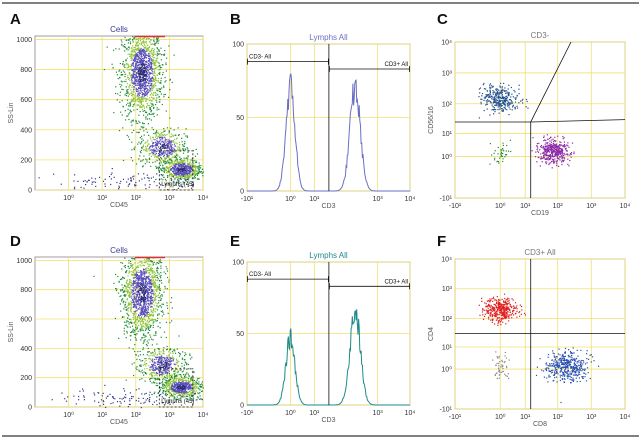 Image resolution: width=641 pixels, height=439 pixels. I want to click on x-tick-label: -10¹, so click(455, 206).